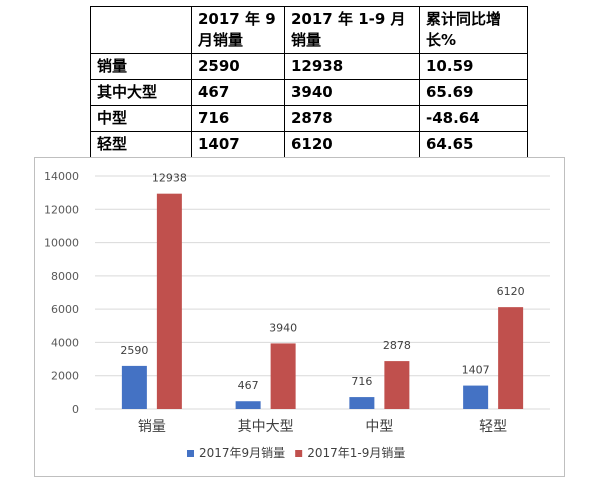  What do you see at coordinates (238, 92) in the screenshot?
I see `table-cell: 467` at bounding box center [238, 92].